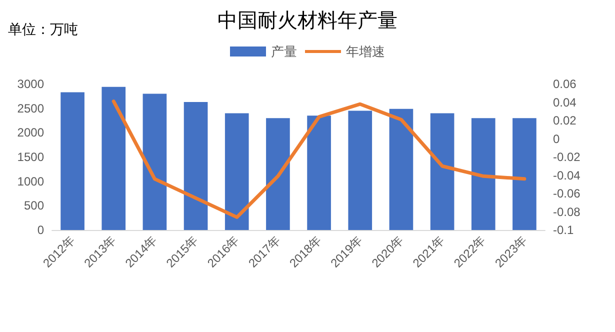  What do you see at coordinates (567, 211) in the screenshot?
I see `y2-tick-label: -0.08` at bounding box center [567, 211].